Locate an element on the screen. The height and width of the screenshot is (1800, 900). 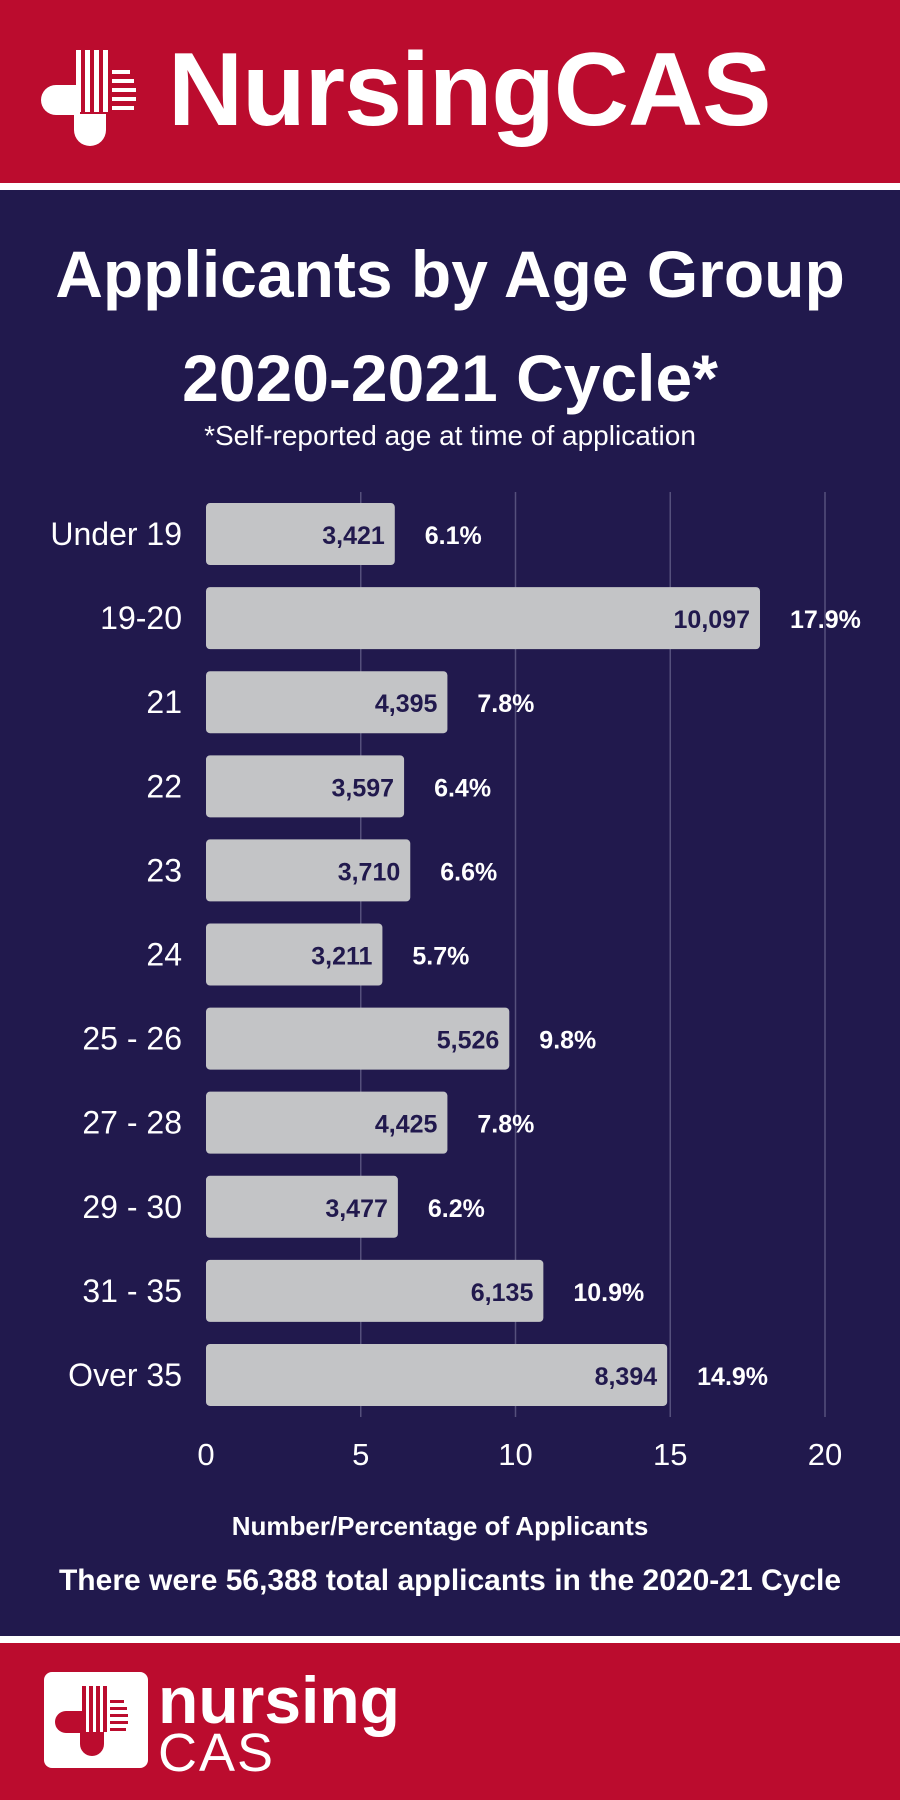
y-tick-label: 29 - 30 is located at coordinates (132, 1207).